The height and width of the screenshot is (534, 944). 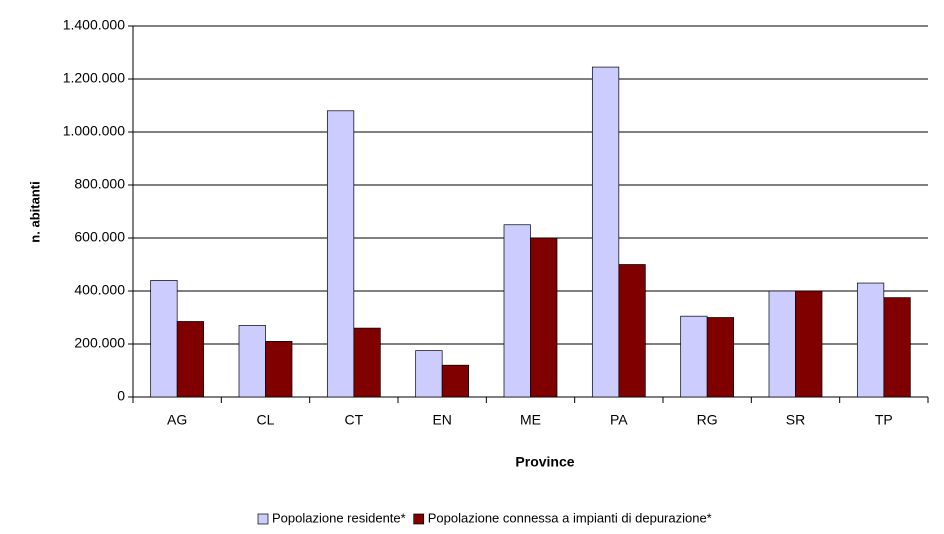 What do you see at coordinates (121, 396) in the screenshot?
I see `y-tick-label: 0` at bounding box center [121, 396].